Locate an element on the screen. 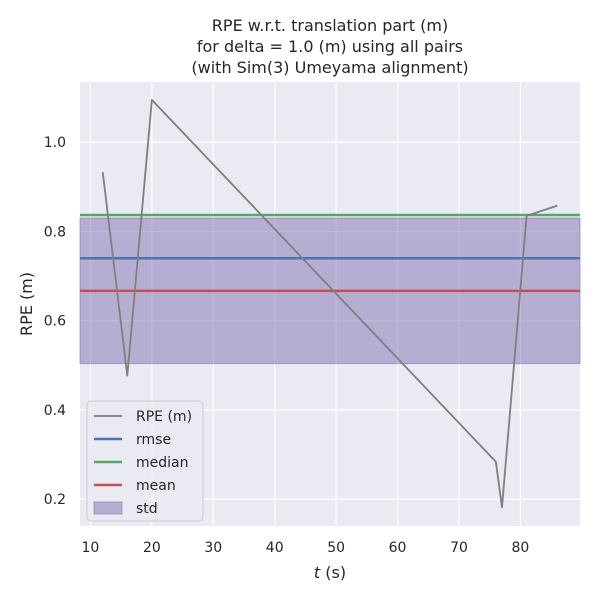 Image resolution: width=600 pixels, height=600 pixels. x-axis-label-unit: (s) is located at coordinates (333, 572).